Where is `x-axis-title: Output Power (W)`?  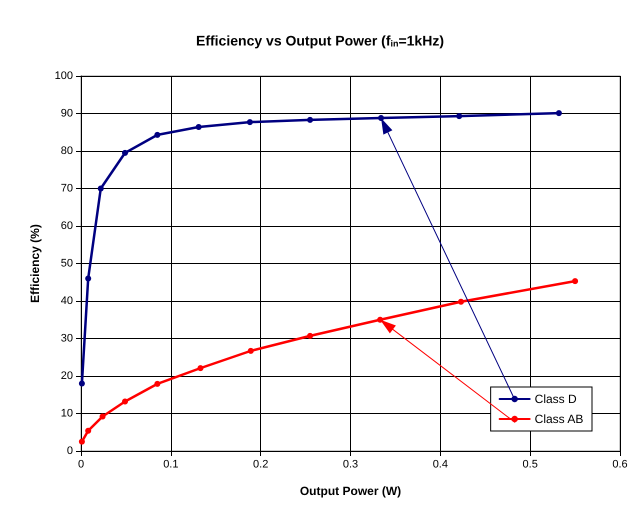
x-axis-title: Output Power (W) is located at coordinates (351, 491).